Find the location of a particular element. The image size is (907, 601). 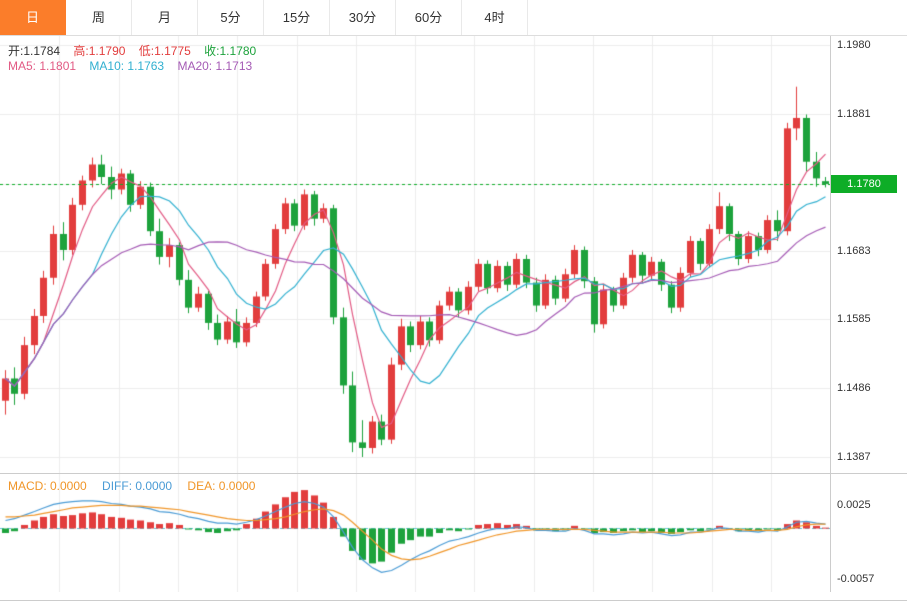

timeframe-tabbar: 日 周 月 5分 15分 30分 60分 4时 is located at coordinates (453, 18).